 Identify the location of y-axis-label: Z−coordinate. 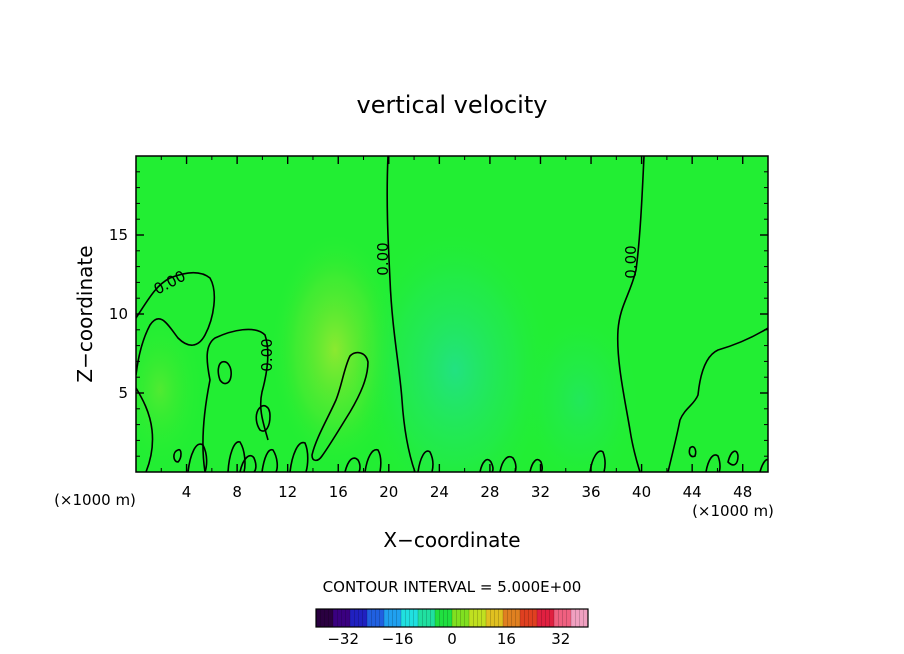
(85, 313).